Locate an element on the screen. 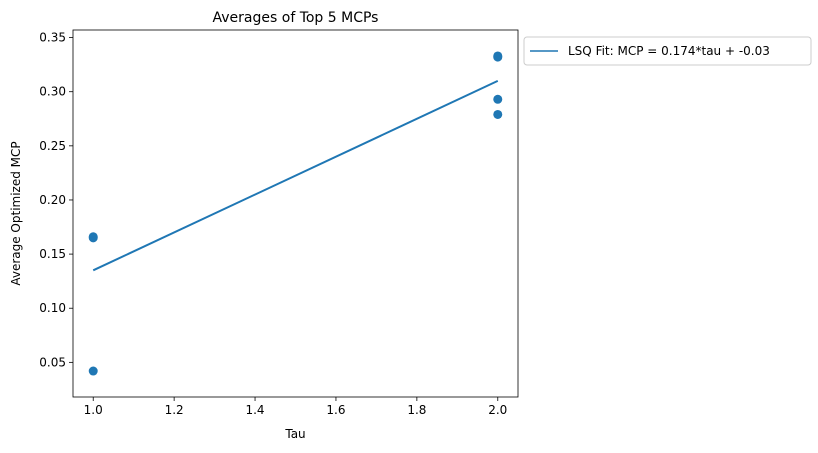 Image resolution: width=818 pixels, height=453 pixels. legend: LSQ Fit: MCP = 0.174*tau + -0.03 is located at coordinates (667, 51).